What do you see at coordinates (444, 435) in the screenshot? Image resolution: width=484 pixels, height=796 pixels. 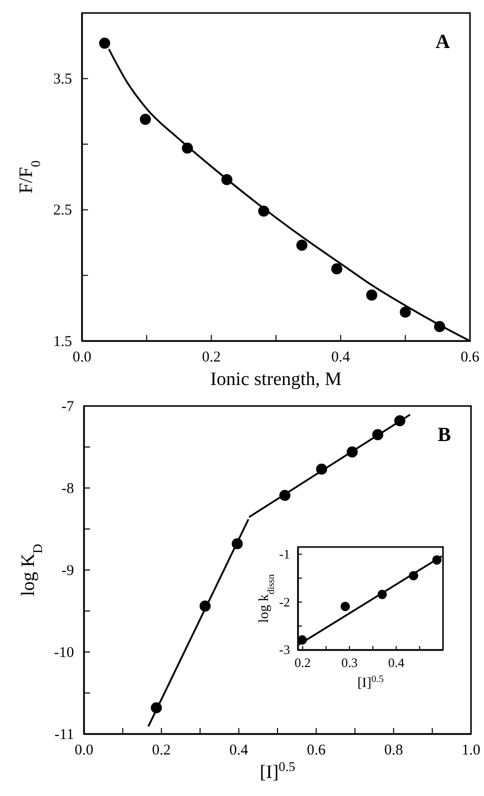 I see `annotation: B` at bounding box center [444, 435].